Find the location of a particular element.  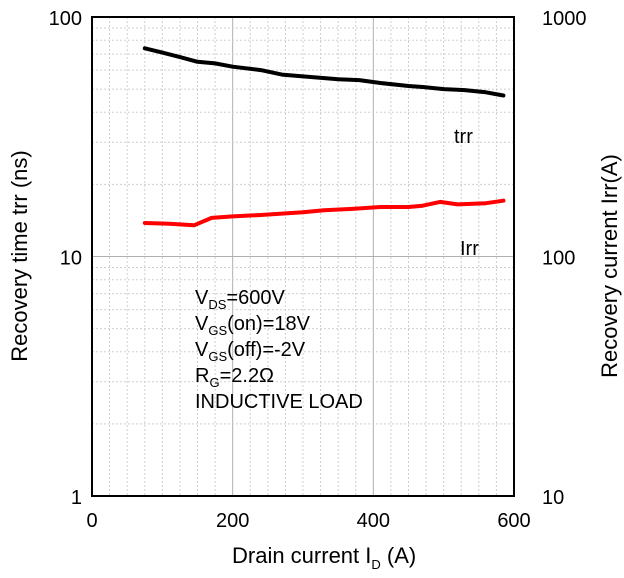

series-label-trr: trr is located at coordinates (463, 137).